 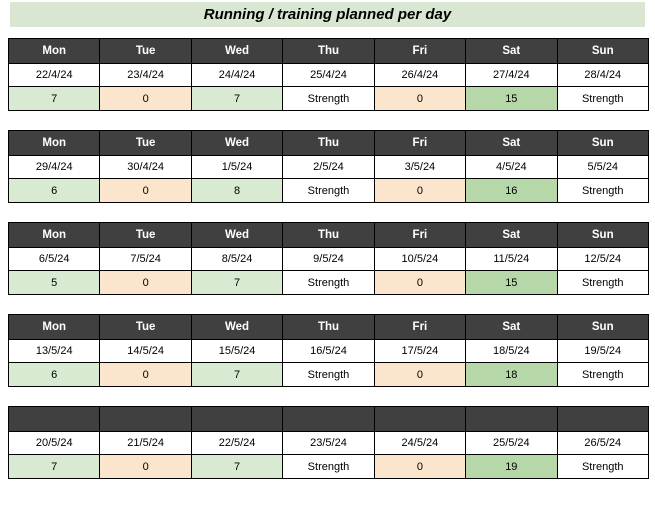 What do you see at coordinates (145, 443) in the screenshot?
I see `date-cell: 21/5/24` at bounding box center [145, 443].